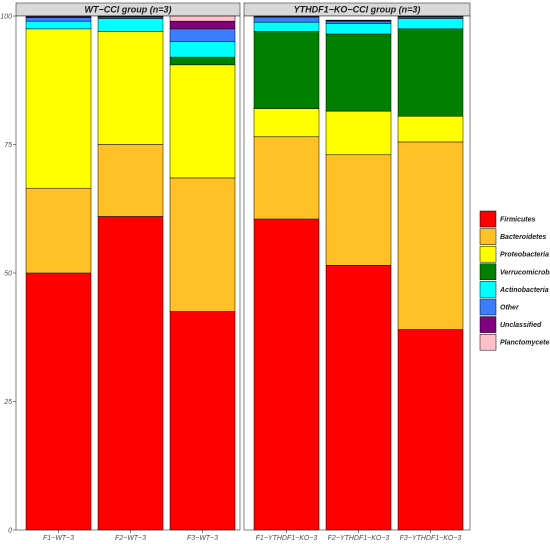  Describe the element at coordinates (10, 531) in the screenshot. I see `y-tick-label: 0` at that location.